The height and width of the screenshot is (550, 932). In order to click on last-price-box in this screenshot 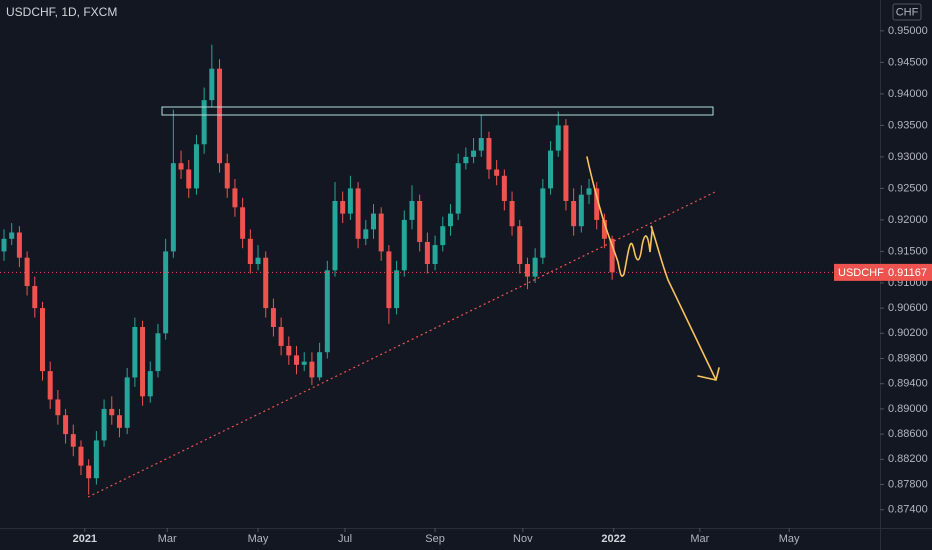, I will do `click(883, 272)`.